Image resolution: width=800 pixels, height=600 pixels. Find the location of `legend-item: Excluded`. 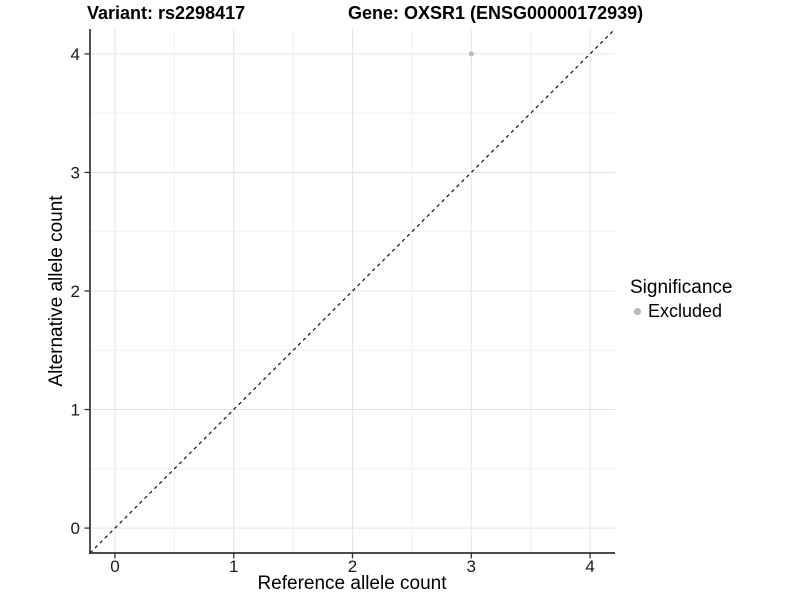

legend-item: Excluded is located at coordinates (681, 311).